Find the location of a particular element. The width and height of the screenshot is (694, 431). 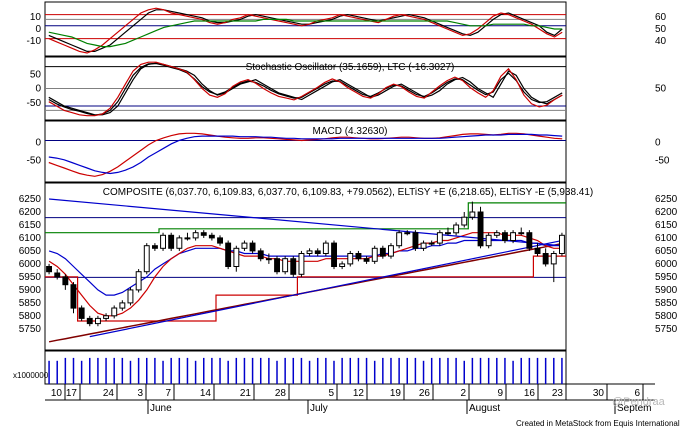

price-ytick-left-1: 6200 is located at coordinates (30, 212).